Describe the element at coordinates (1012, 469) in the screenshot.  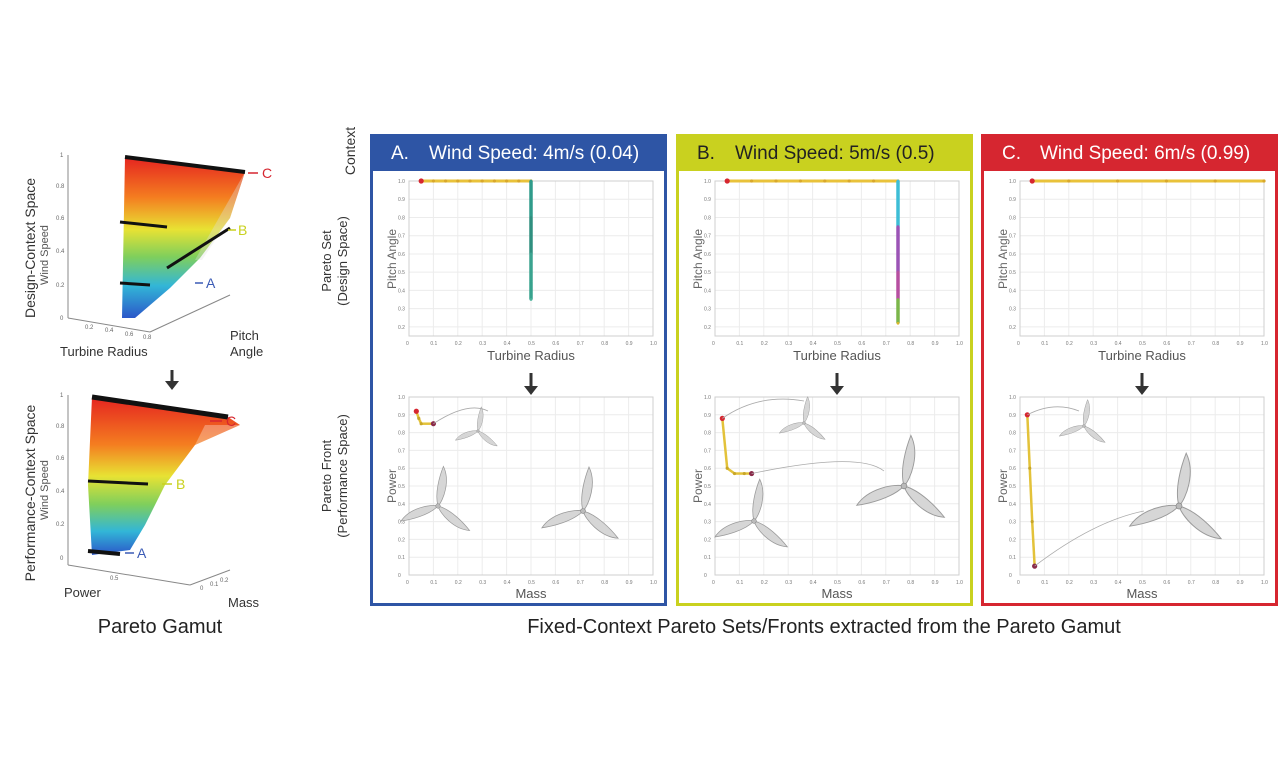
I see `y-tick: 0.6` at that location.